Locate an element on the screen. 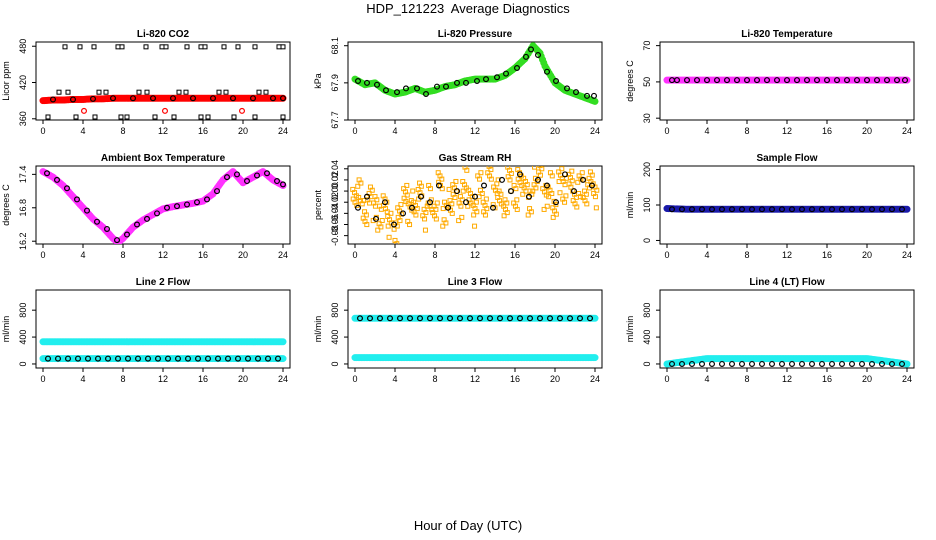 The width and height of the screenshot is (936, 540). series-ambient-mean is located at coordinates (168, 99).